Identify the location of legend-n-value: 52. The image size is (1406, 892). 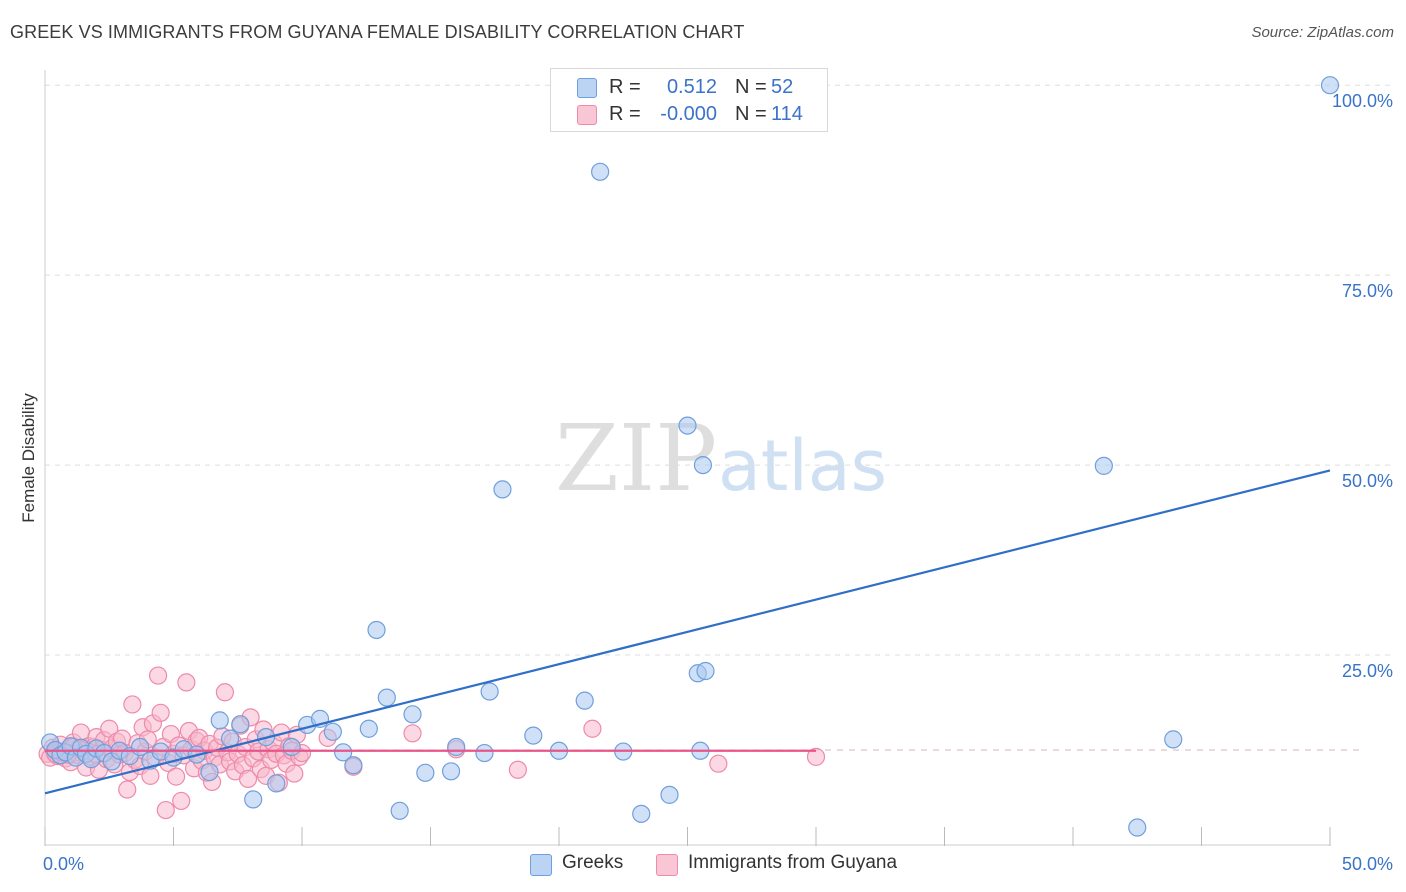
(782, 87).